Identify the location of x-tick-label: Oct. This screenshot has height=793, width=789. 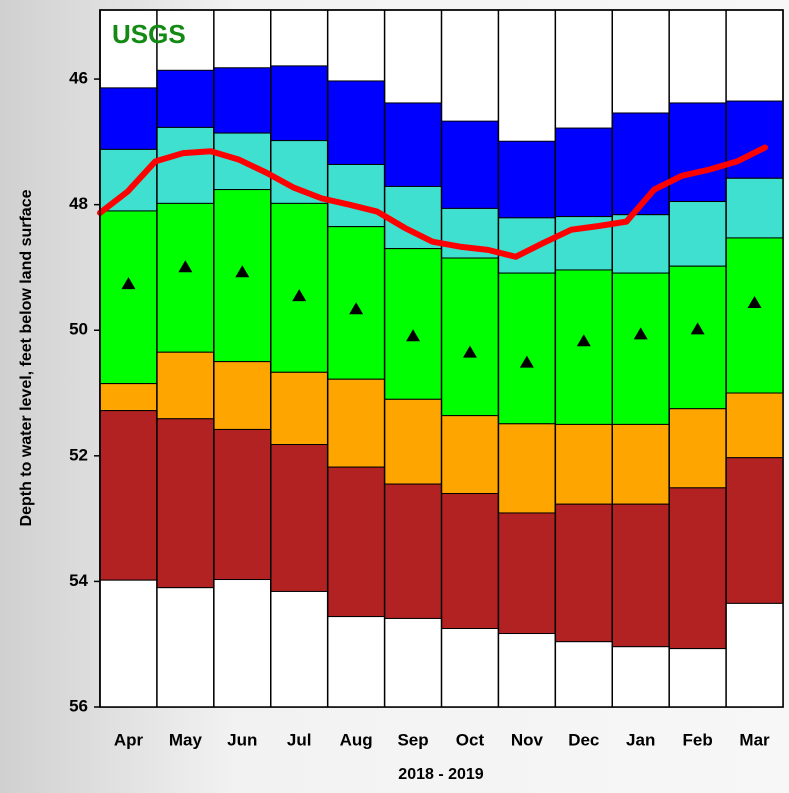
(470, 739).